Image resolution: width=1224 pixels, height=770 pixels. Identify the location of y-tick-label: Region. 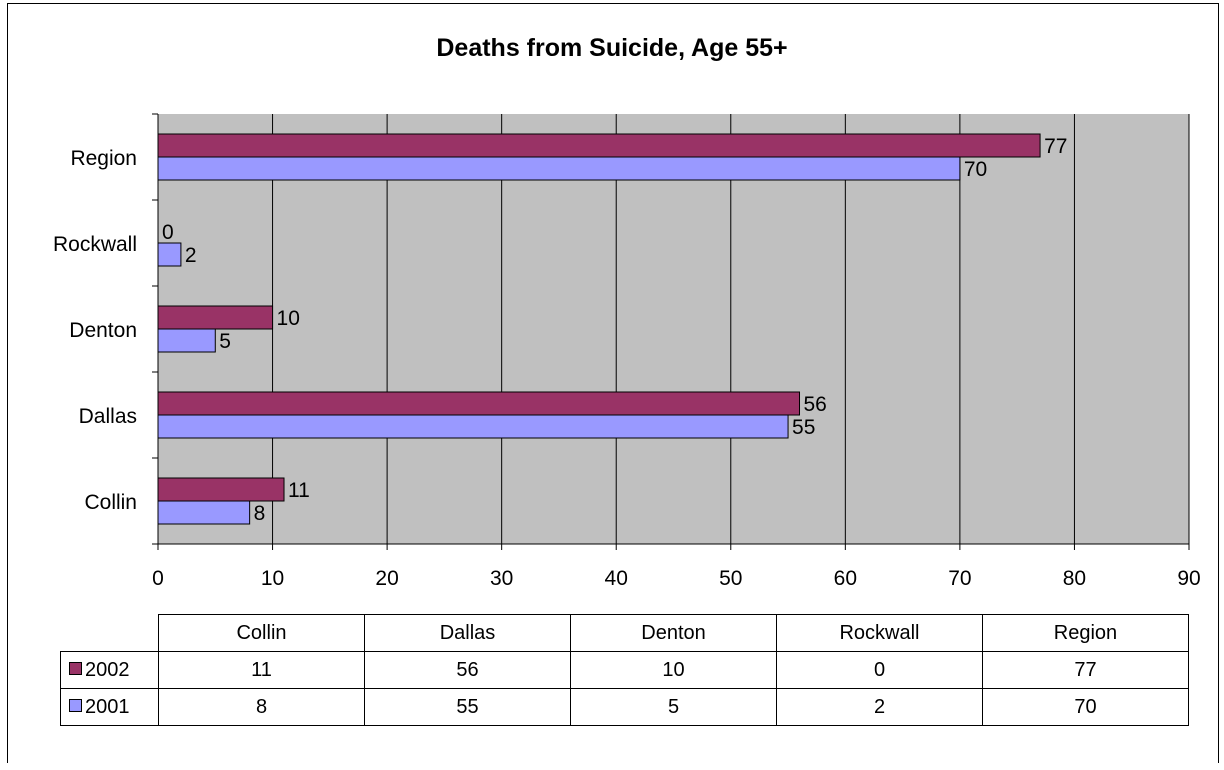
(103, 158).